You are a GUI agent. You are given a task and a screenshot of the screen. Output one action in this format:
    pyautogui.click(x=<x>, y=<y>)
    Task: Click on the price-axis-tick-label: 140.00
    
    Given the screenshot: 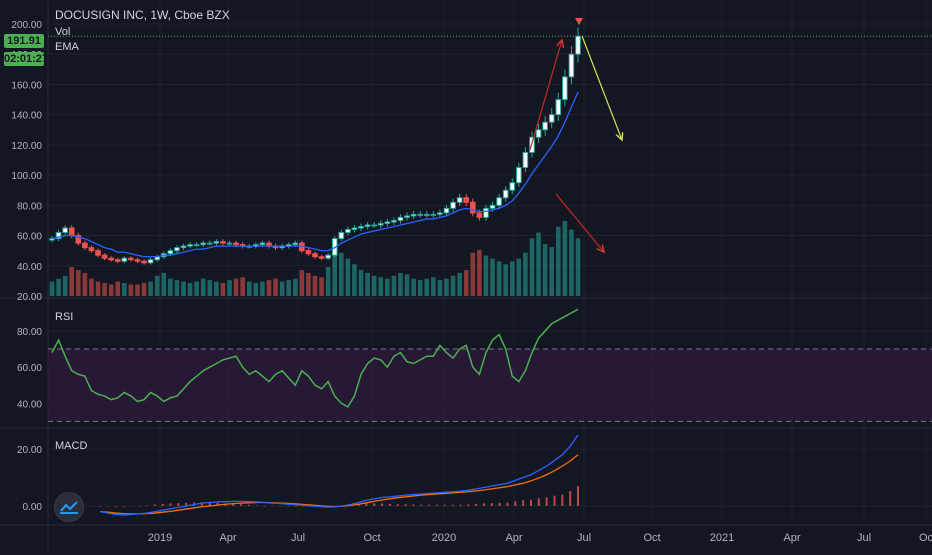 What is the action you would take?
    pyautogui.click(x=26, y=116)
    